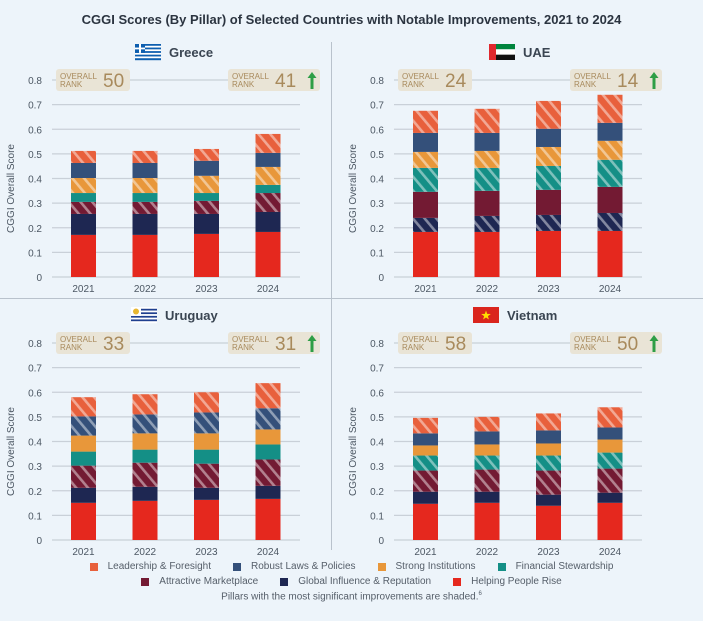 The width and height of the screenshot is (703, 621). I want to click on legend-label: Robust Laws & Policies, so click(303, 566).